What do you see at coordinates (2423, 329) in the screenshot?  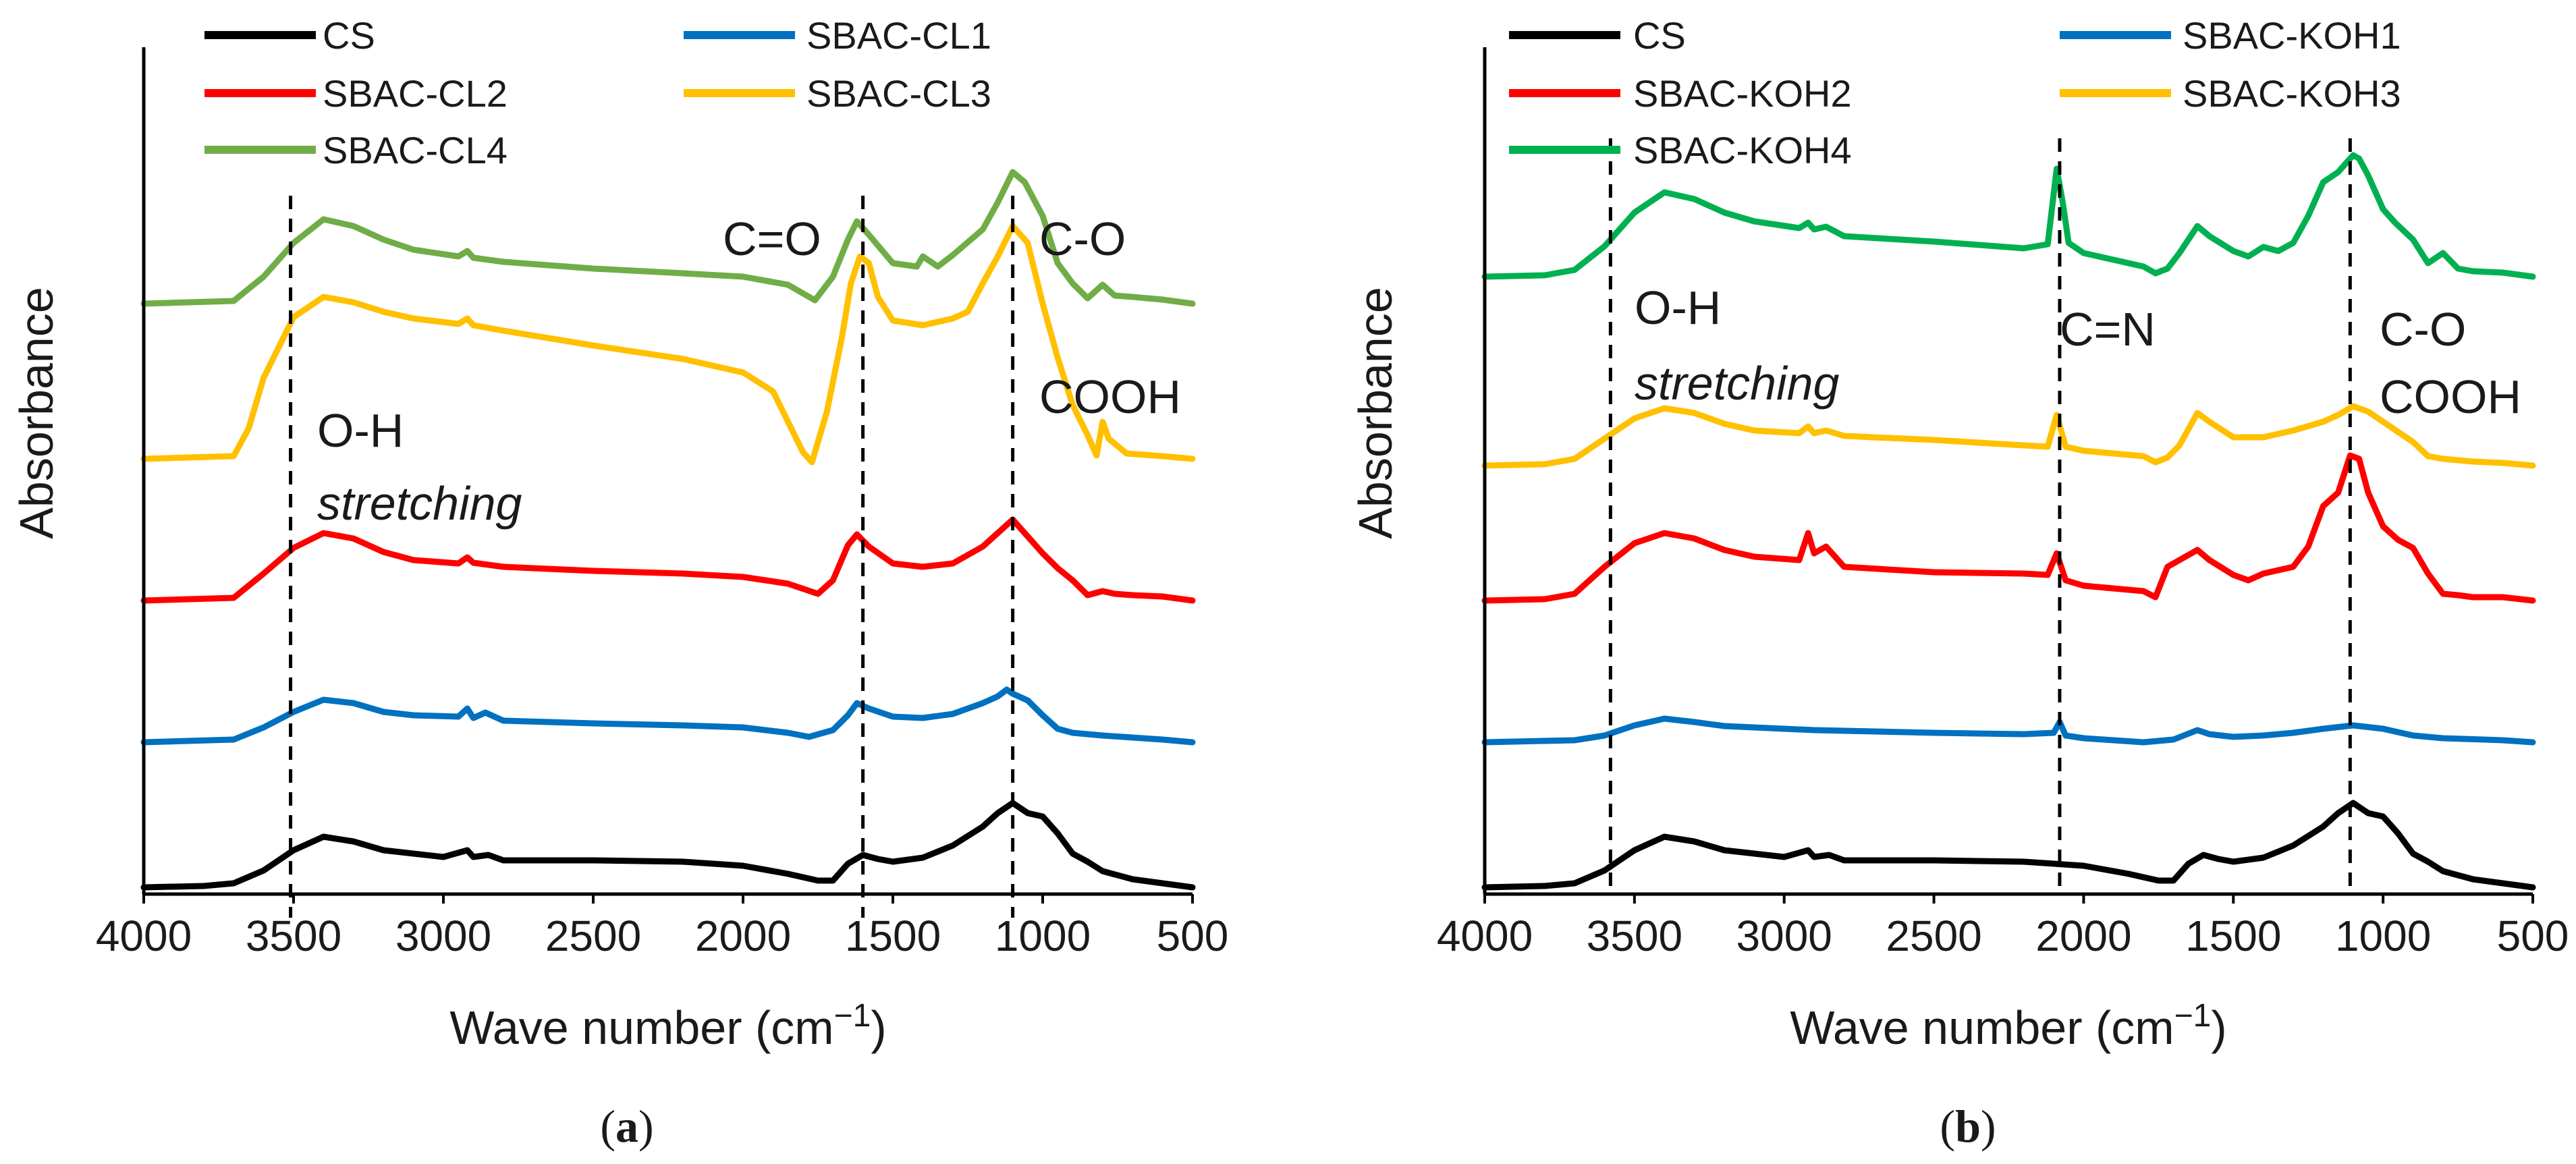 I see `panel-b-annot-co-single: C-O` at bounding box center [2423, 329].